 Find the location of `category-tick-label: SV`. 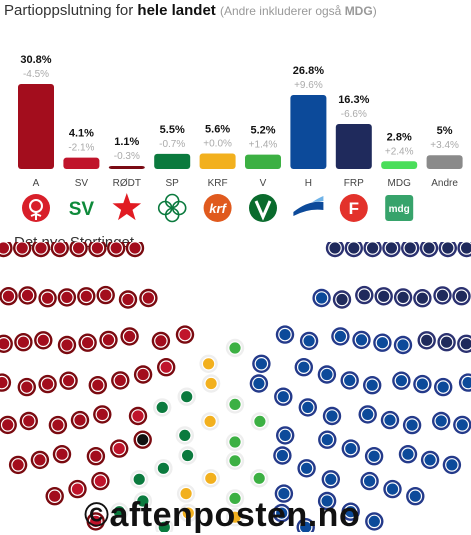

category-tick-label: SV is located at coordinates (82, 183).